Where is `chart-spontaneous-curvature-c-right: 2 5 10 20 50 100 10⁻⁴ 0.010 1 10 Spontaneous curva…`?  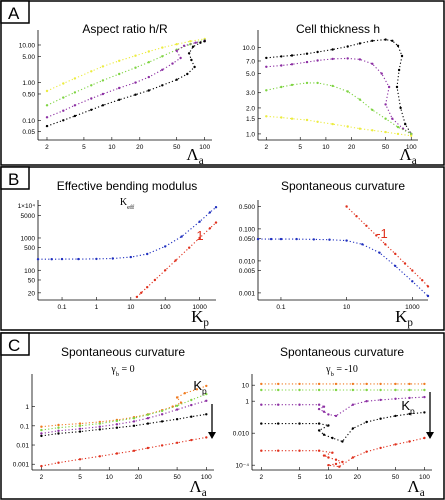 chart-spontaneous-curvature-c-right: 2 5 10 20 50 100 10⁻⁴ 0.010 1 10 Spontaneous curva… is located at coordinates (333, 422).